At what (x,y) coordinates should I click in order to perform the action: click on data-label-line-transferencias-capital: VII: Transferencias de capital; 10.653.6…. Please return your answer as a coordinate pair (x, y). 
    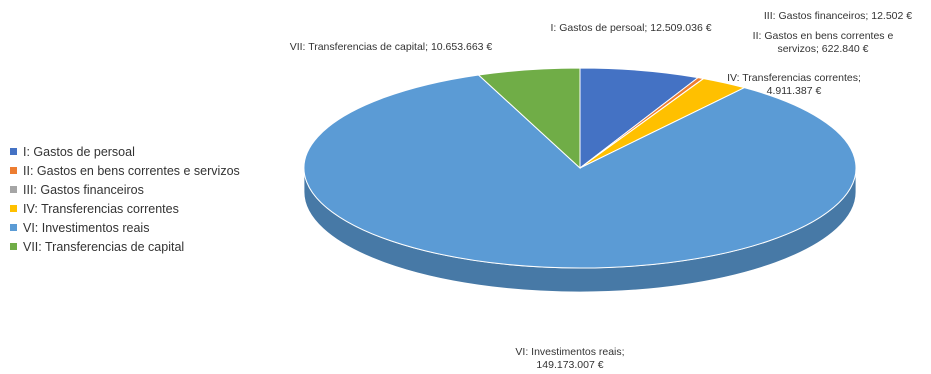
    Looking at the image, I should click on (391, 47).